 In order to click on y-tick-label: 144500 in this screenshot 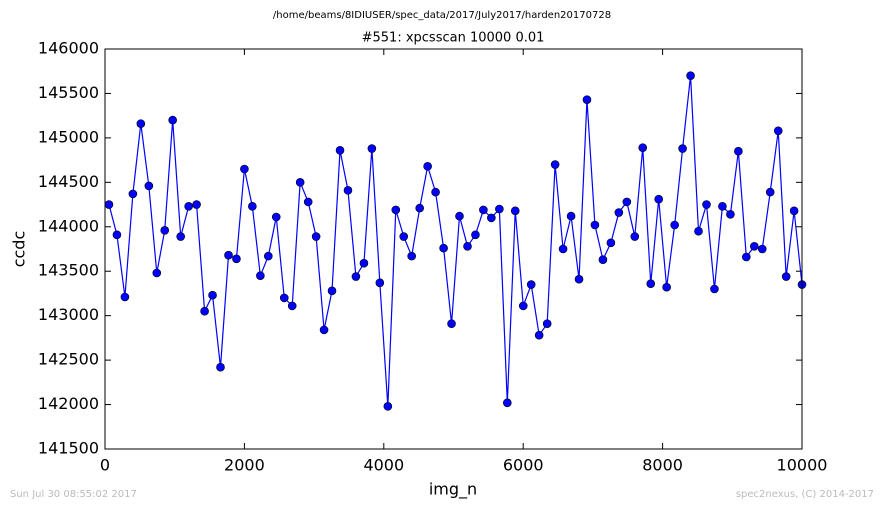, I will do `click(68, 181)`.